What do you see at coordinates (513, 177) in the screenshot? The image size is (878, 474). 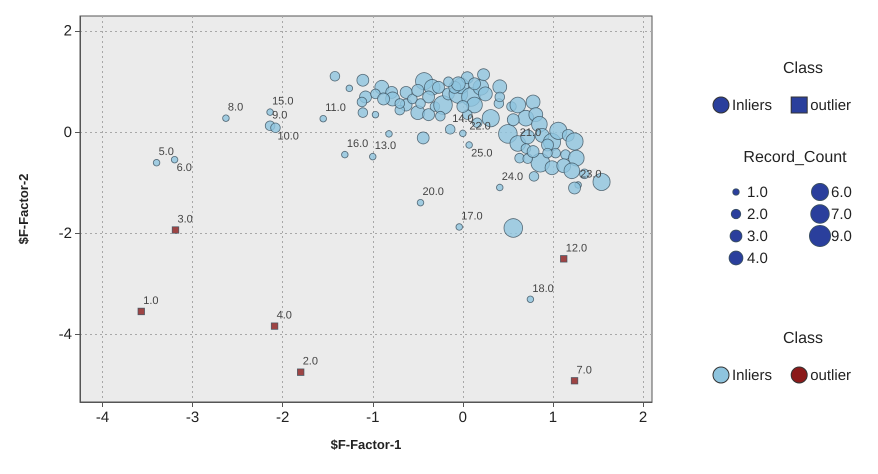 I see `annotation: 24.0` at bounding box center [513, 177].